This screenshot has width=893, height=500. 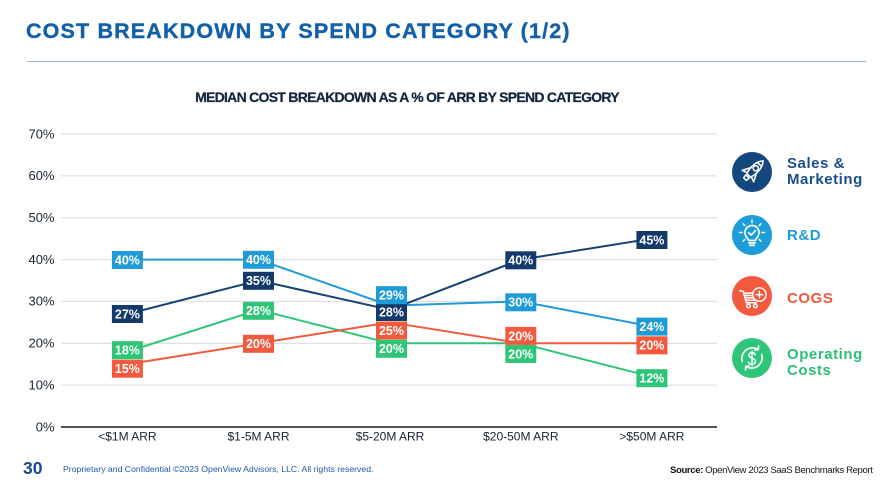 I want to click on svg-text: 18%, so click(x=127, y=351).